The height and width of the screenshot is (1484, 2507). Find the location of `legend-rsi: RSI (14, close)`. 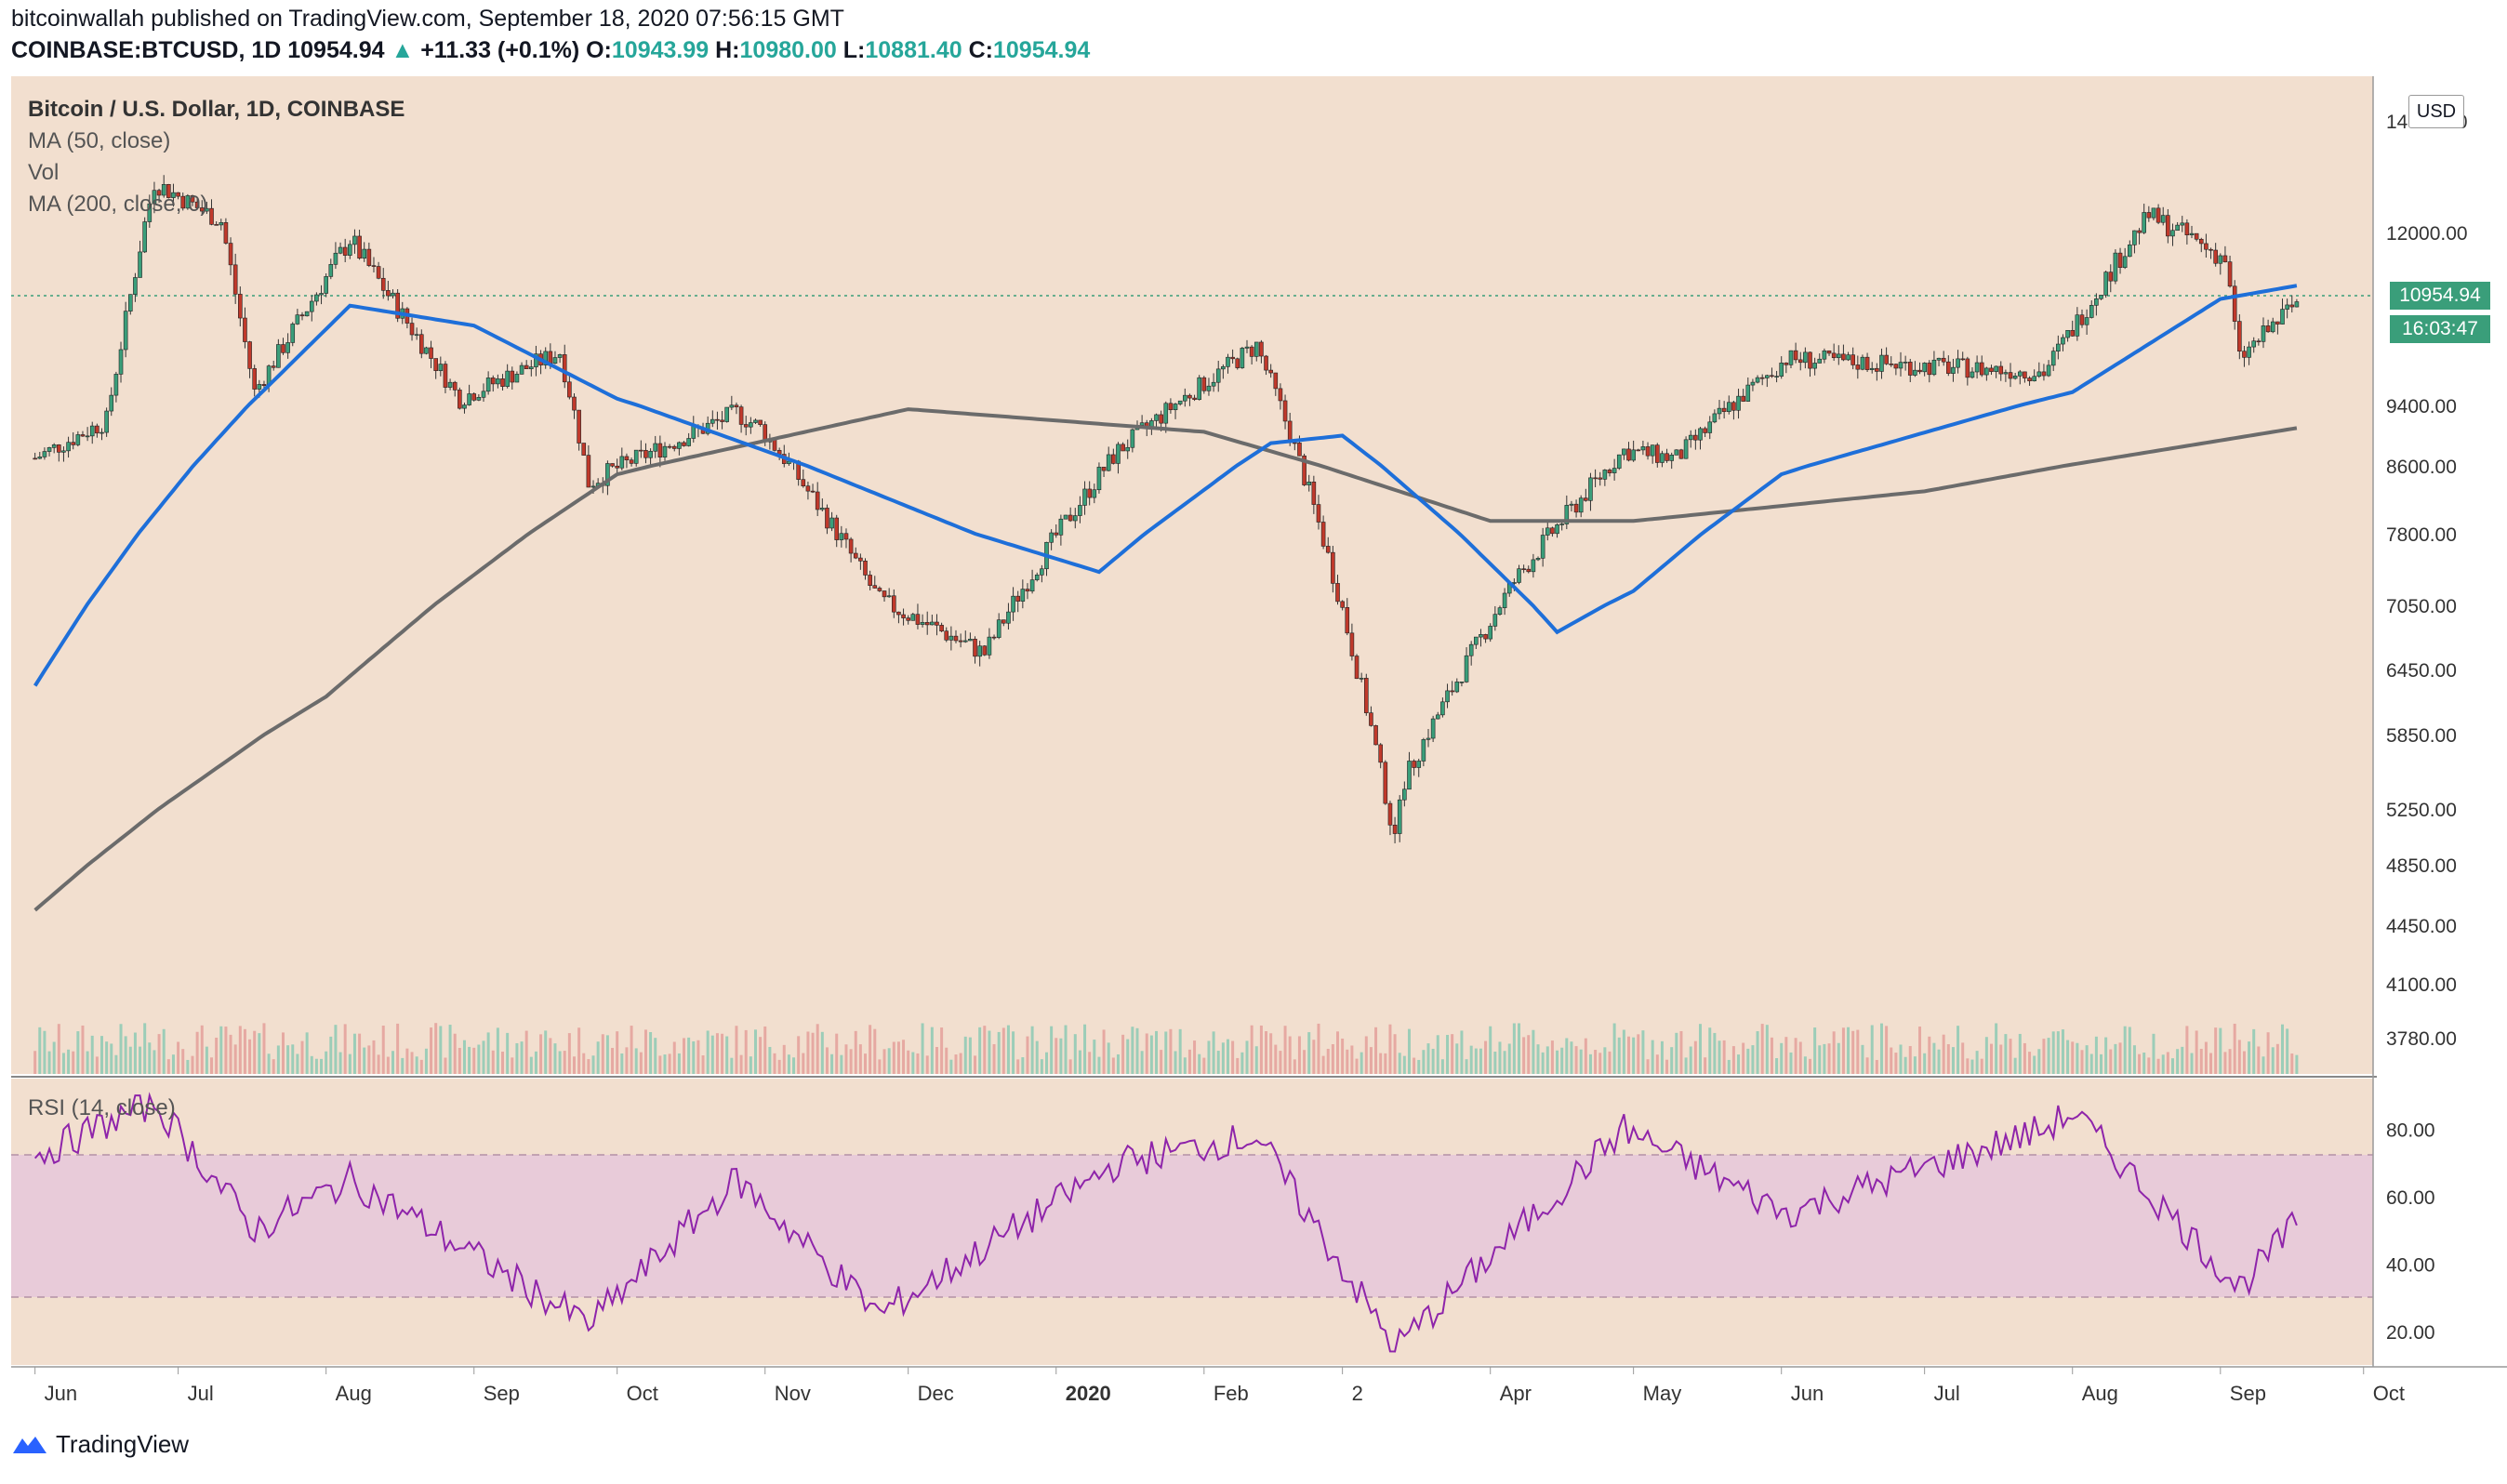

legend-rsi: RSI (14, close) is located at coordinates (102, 1107).